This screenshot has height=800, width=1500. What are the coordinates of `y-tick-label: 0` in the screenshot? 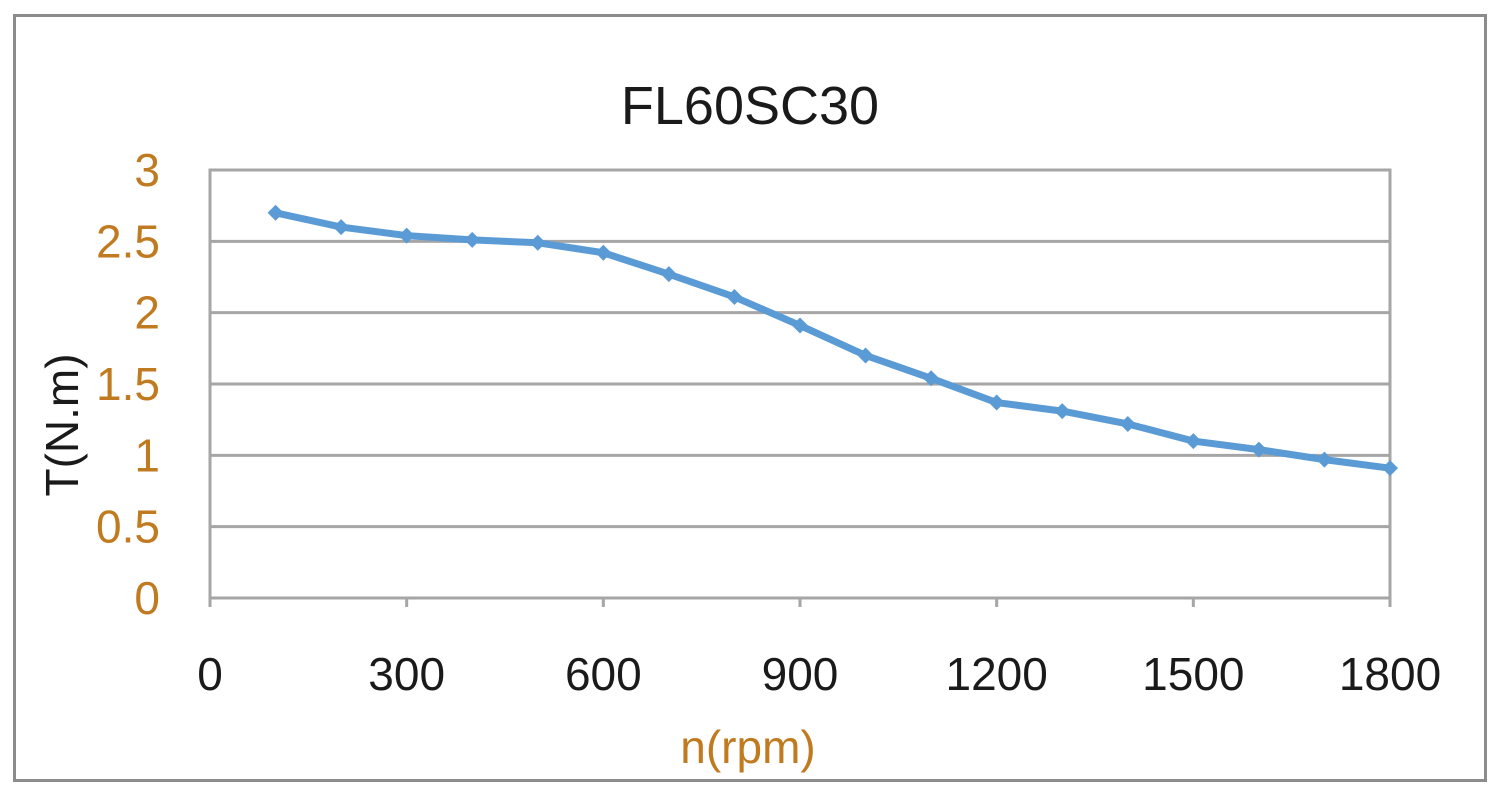 It's located at (147, 598).